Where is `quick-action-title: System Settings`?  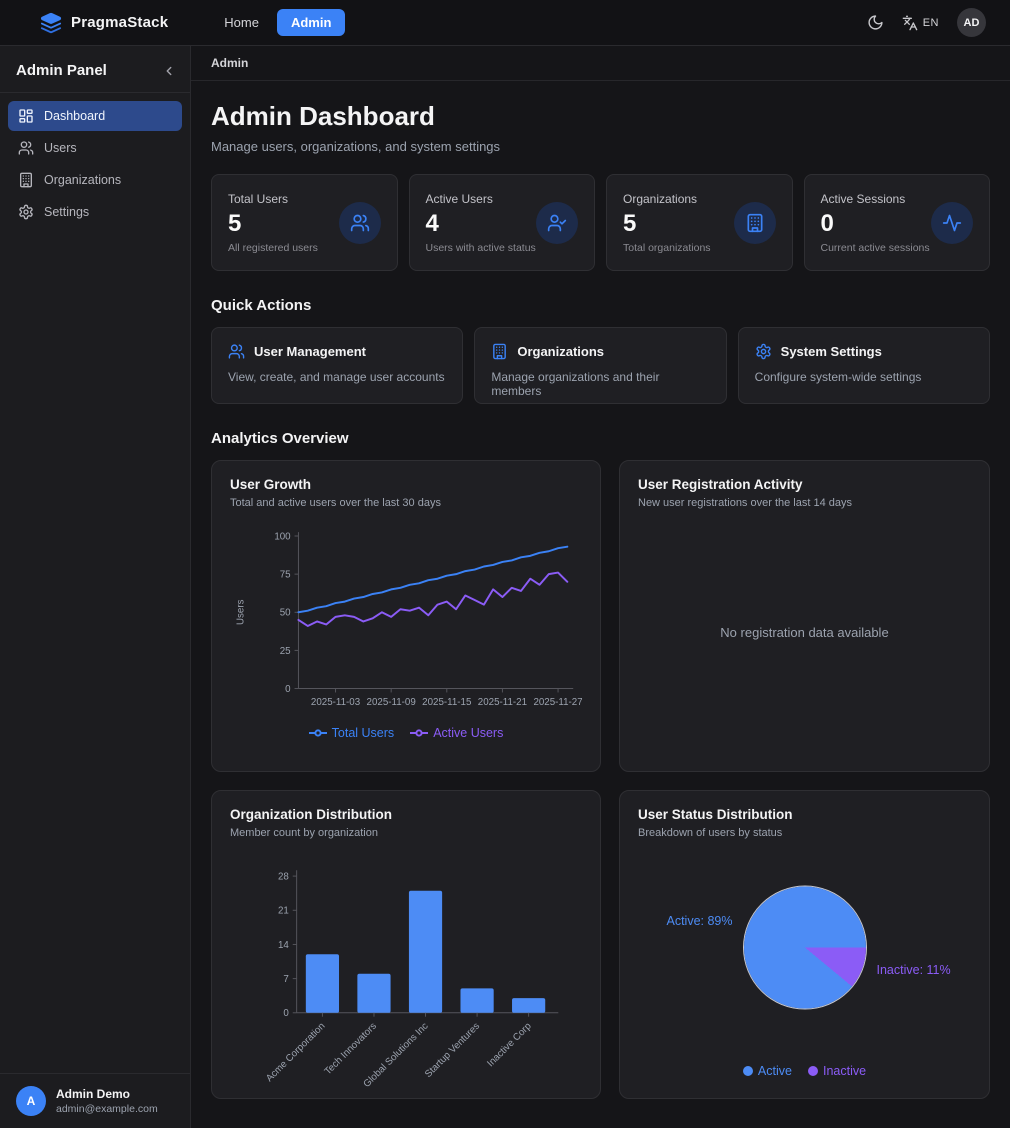 quick-action-title: System Settings is located at coordinates (831, 351).